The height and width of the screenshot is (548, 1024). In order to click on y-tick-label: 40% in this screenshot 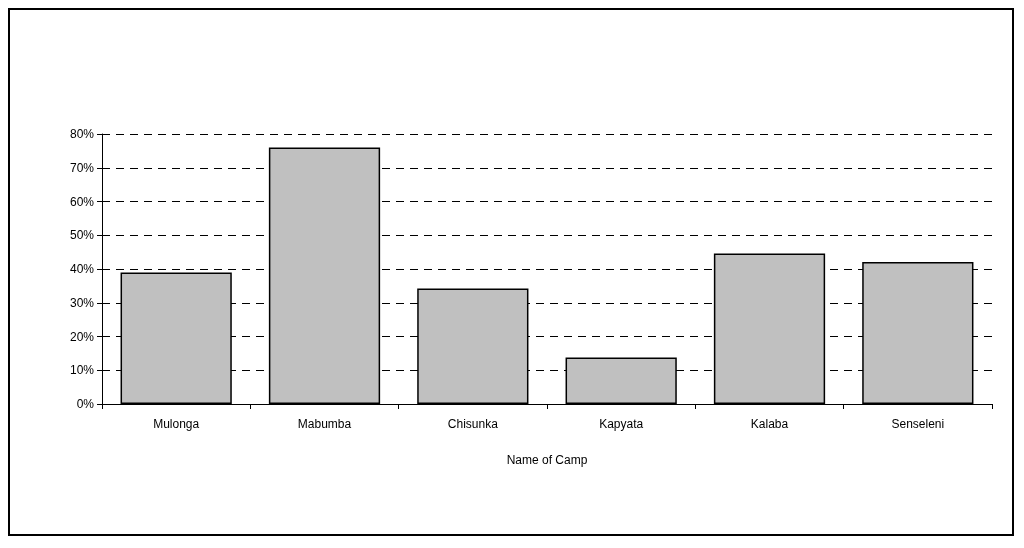, I will do `click(82, 269)`.